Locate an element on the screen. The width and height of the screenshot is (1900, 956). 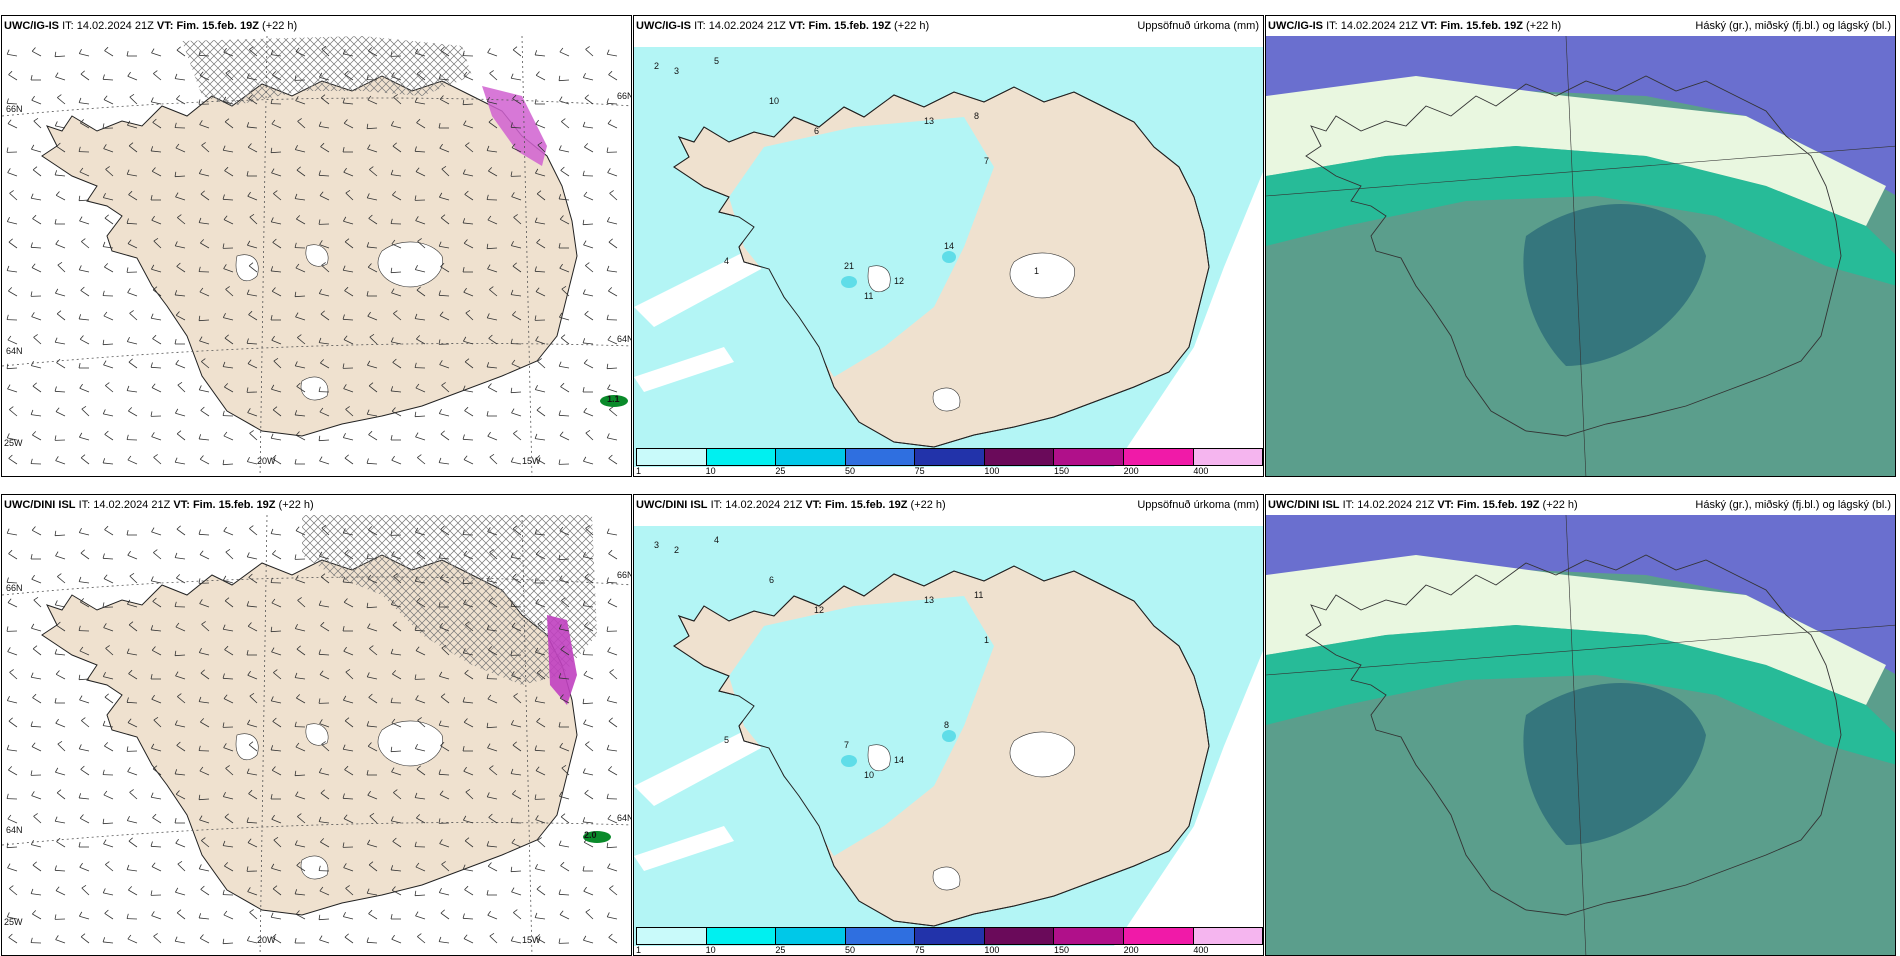
lon-label: 25W is located at coordinates (13, 922).